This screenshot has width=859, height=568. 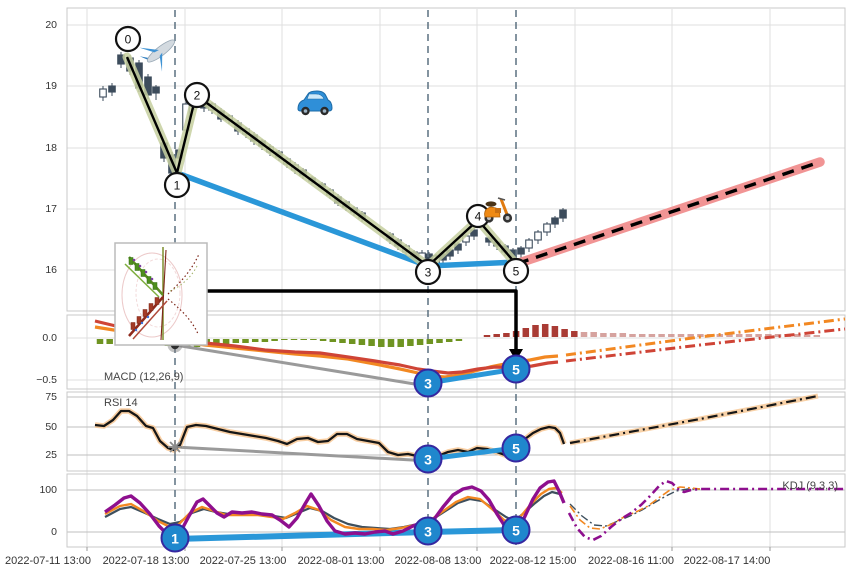 I want to click on rsi-start-star, so click(x=175, y=447).